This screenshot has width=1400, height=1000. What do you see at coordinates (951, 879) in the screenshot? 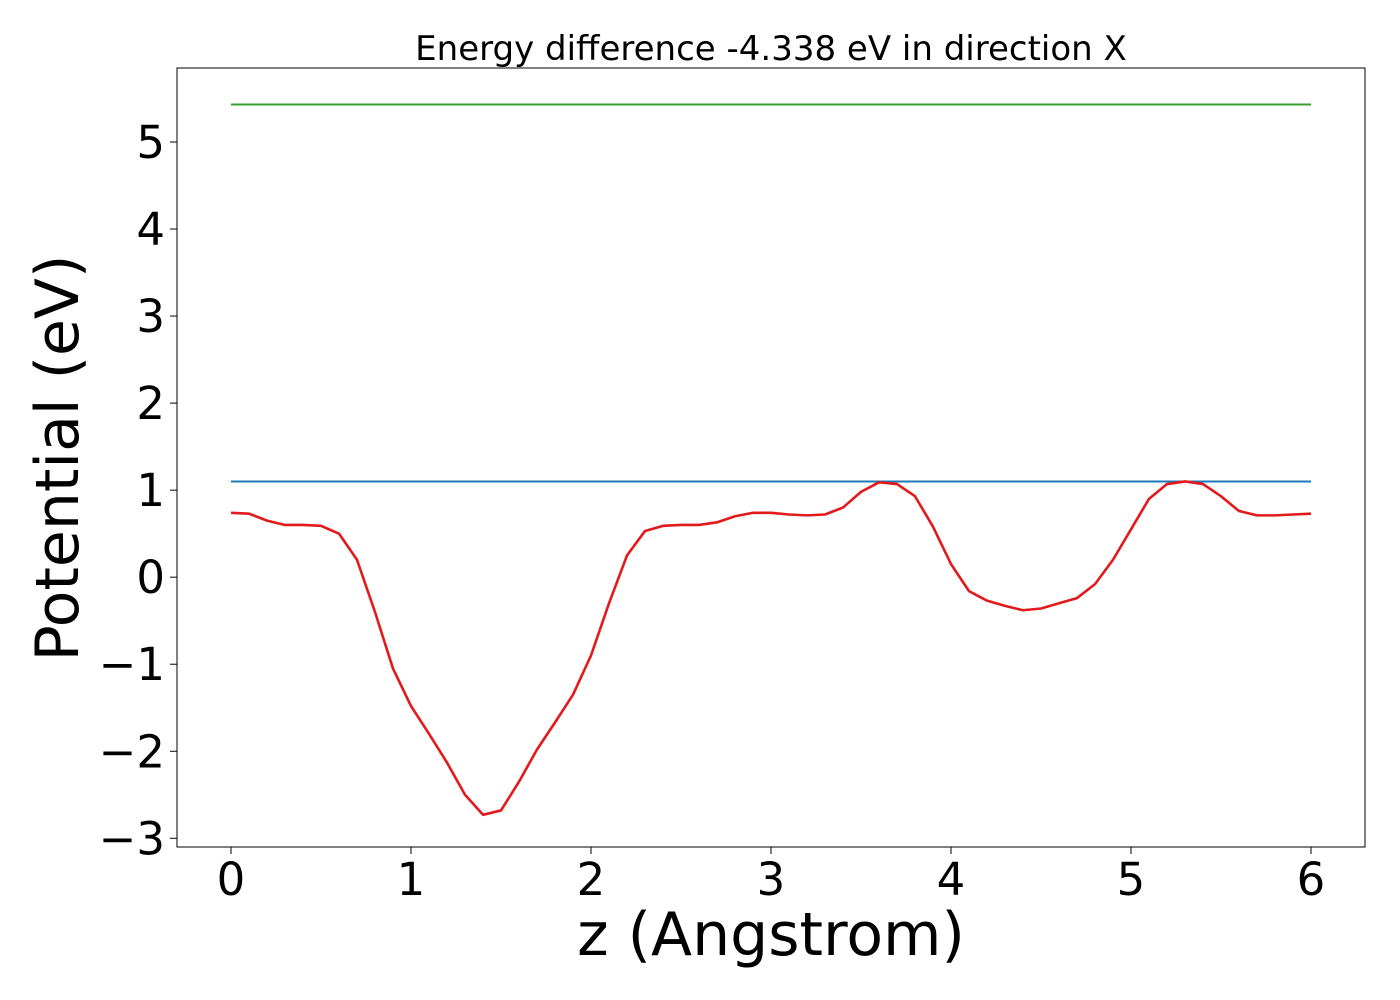
I see `x-tick-label: 4` at bounding box center [951, 879].